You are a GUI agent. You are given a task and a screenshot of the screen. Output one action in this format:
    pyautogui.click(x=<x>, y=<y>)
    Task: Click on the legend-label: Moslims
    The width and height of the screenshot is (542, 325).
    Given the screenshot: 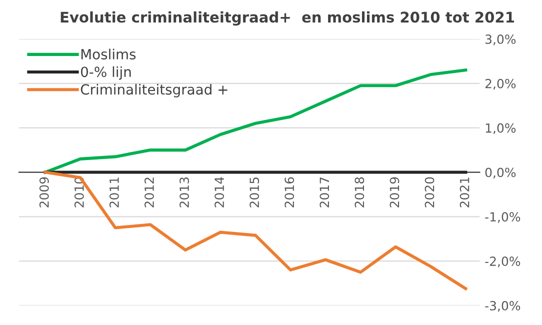 What is the action you would take?
    pyautogui.click(x=108, y=54)
    